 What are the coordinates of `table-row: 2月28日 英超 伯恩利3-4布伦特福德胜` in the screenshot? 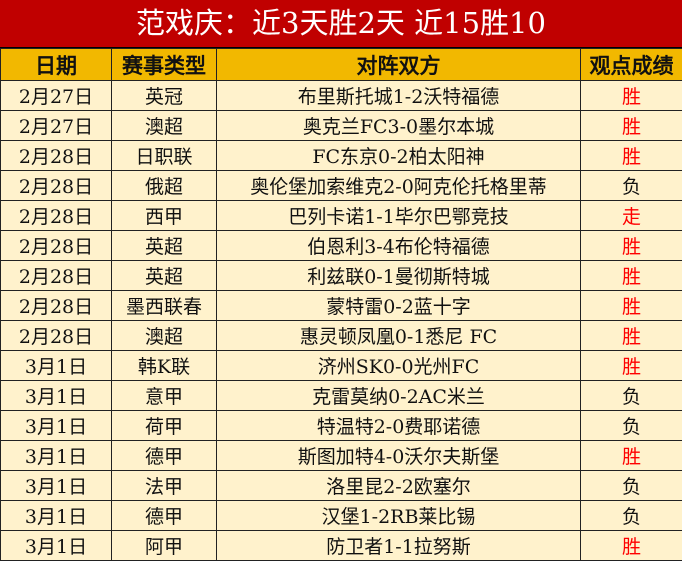 It's located at (341, 245).